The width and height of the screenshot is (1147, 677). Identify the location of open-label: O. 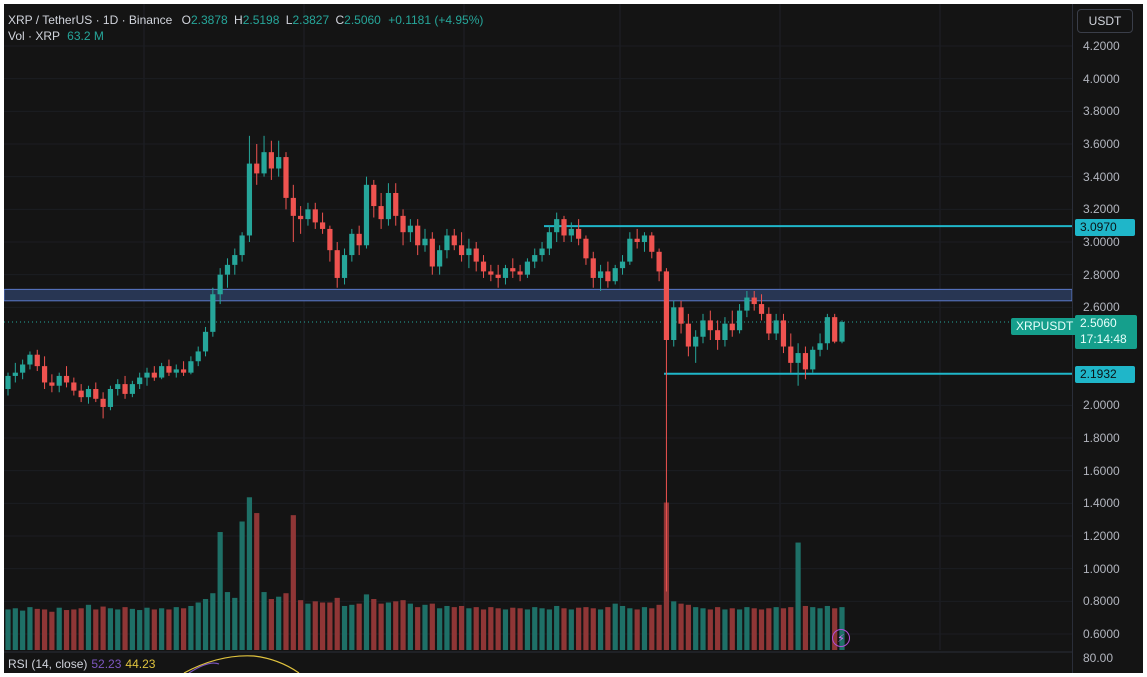
(186, 20).